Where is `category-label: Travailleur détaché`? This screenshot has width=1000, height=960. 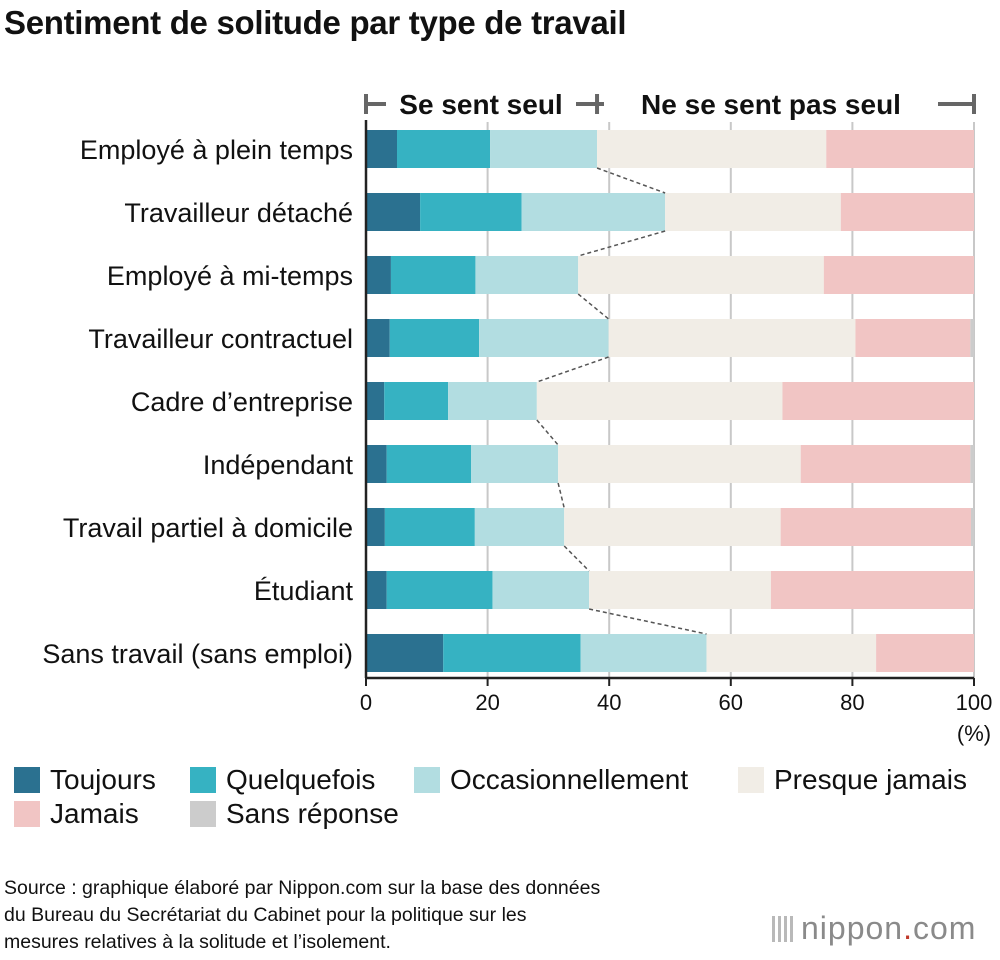 category-label: Travailleur détaché is located at coordinates (238, 213).